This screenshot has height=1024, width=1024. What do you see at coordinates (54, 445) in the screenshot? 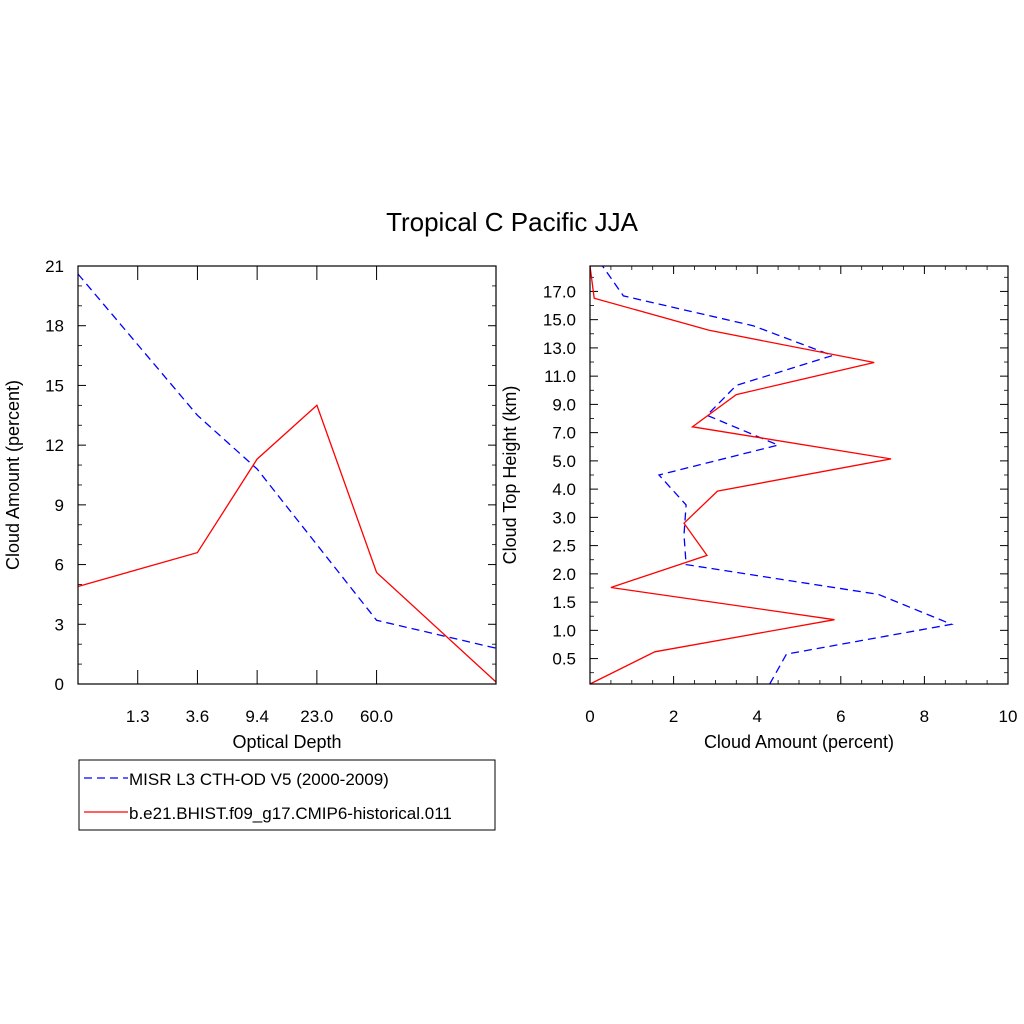
I see `left-y-tick-label: 12` at bounding box center [54, 445].